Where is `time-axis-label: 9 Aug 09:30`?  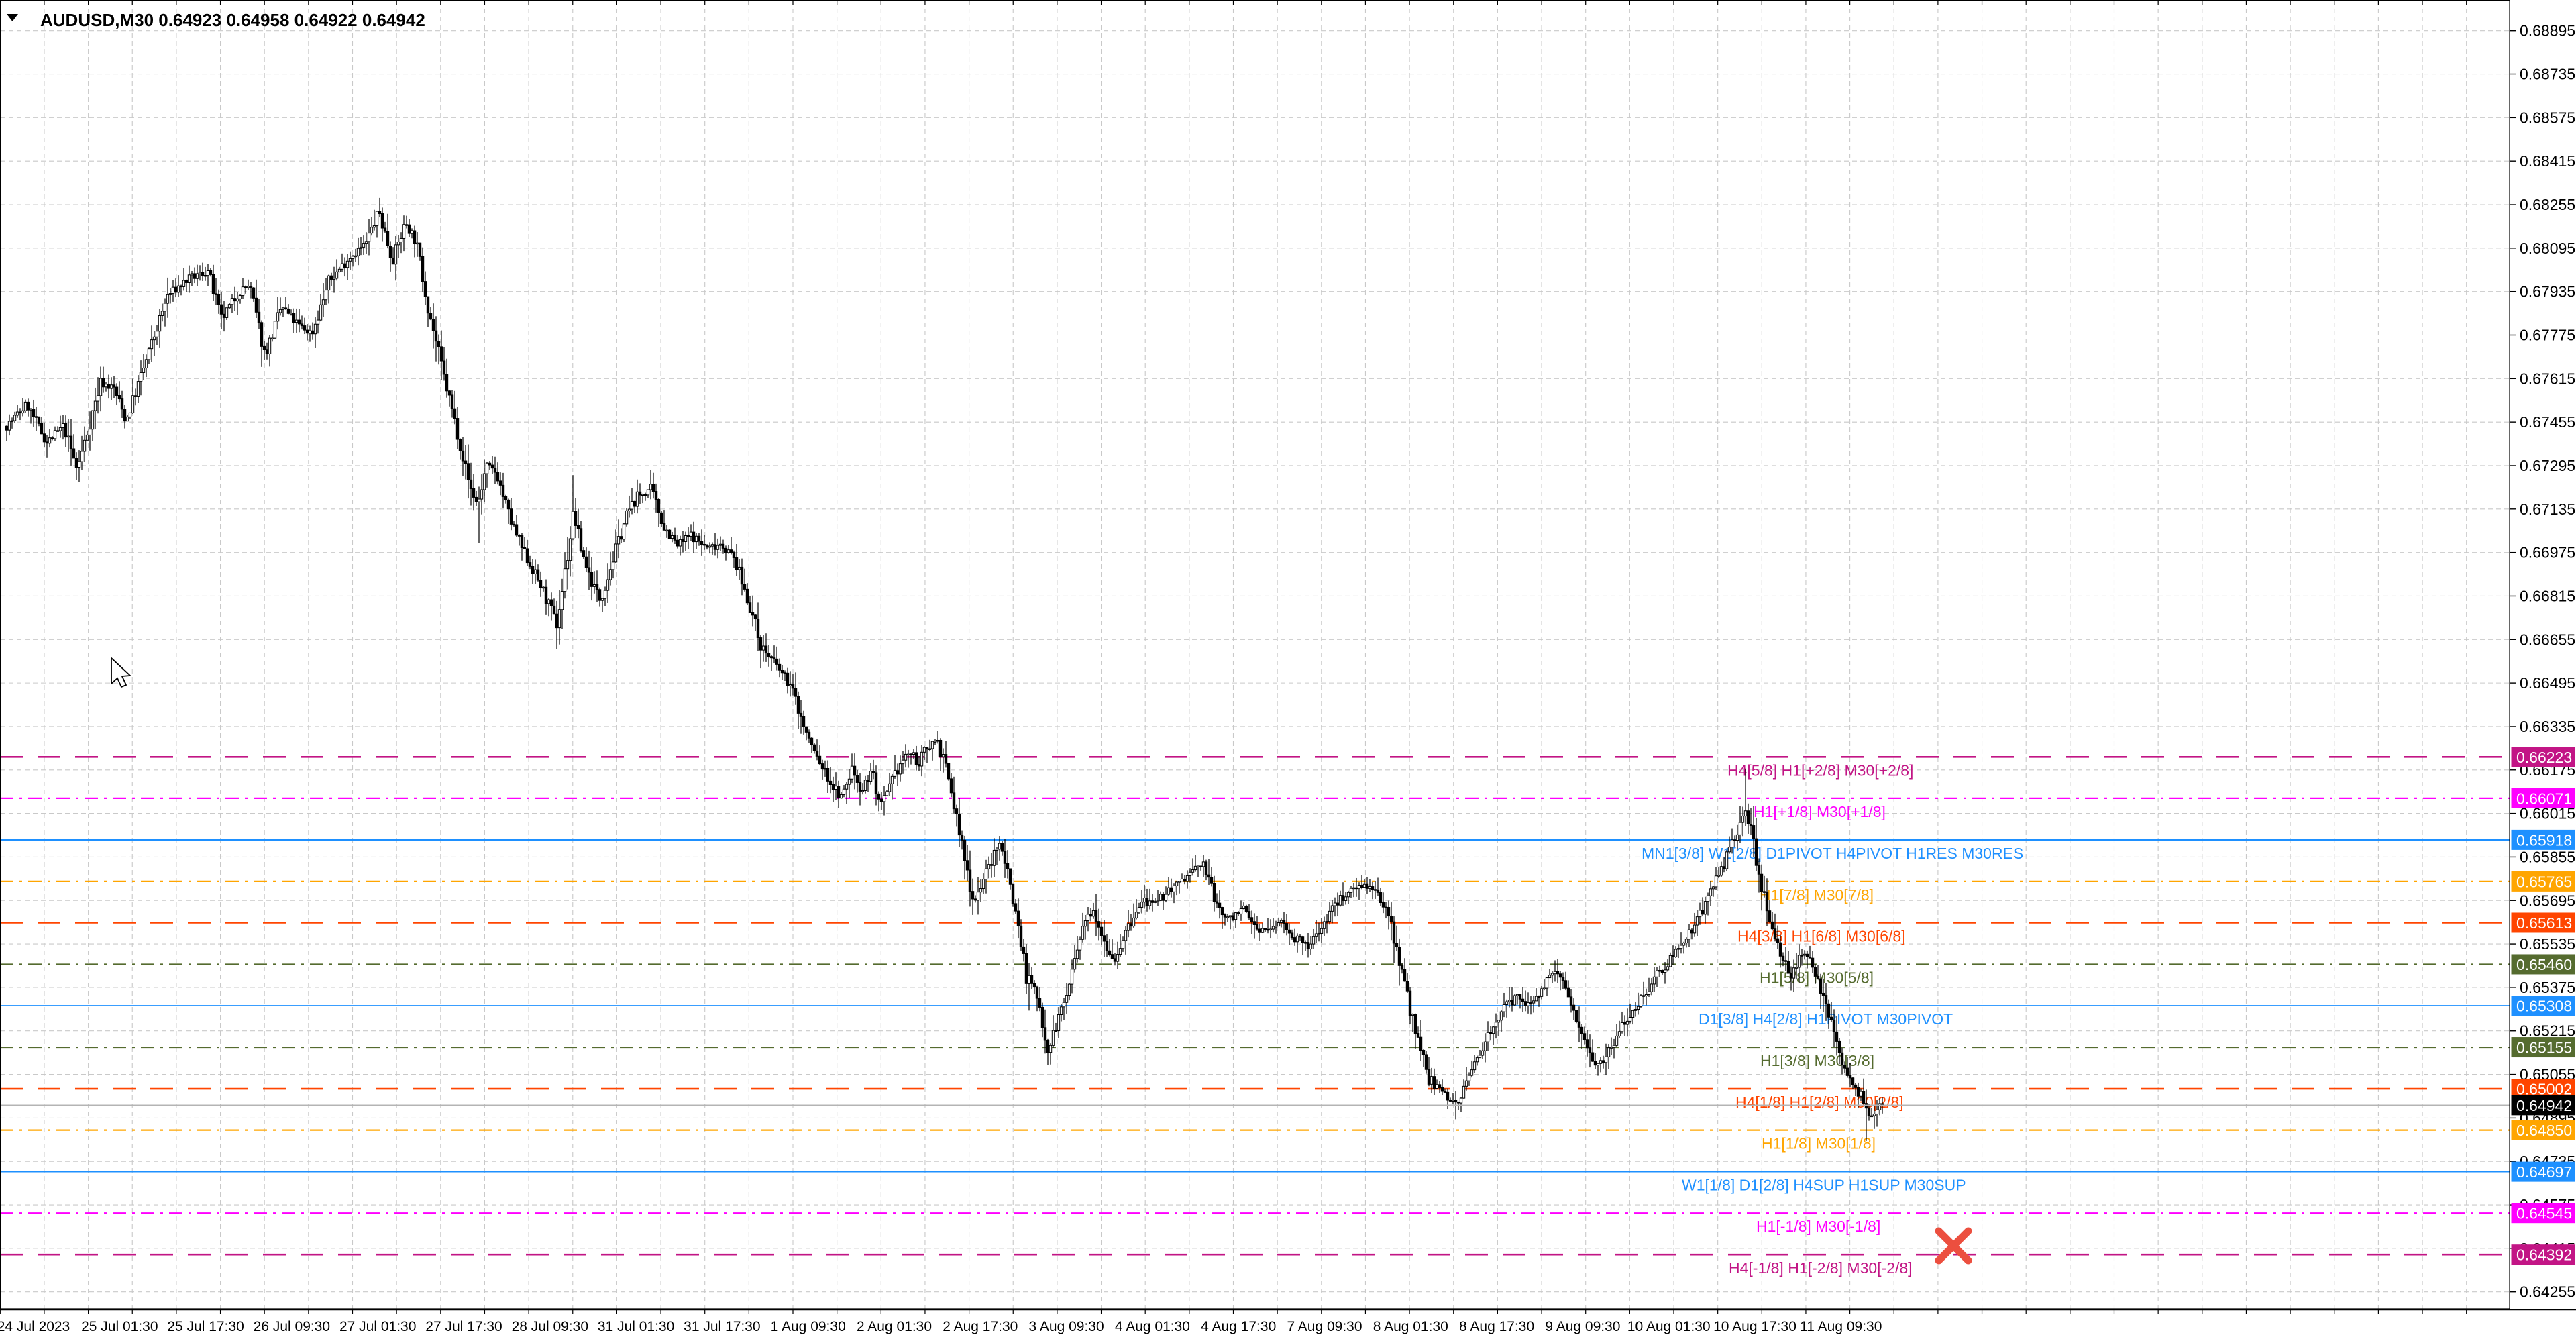
time-axis-label: 9 Aug 09:30 is located at coordinates (1582, 1326).